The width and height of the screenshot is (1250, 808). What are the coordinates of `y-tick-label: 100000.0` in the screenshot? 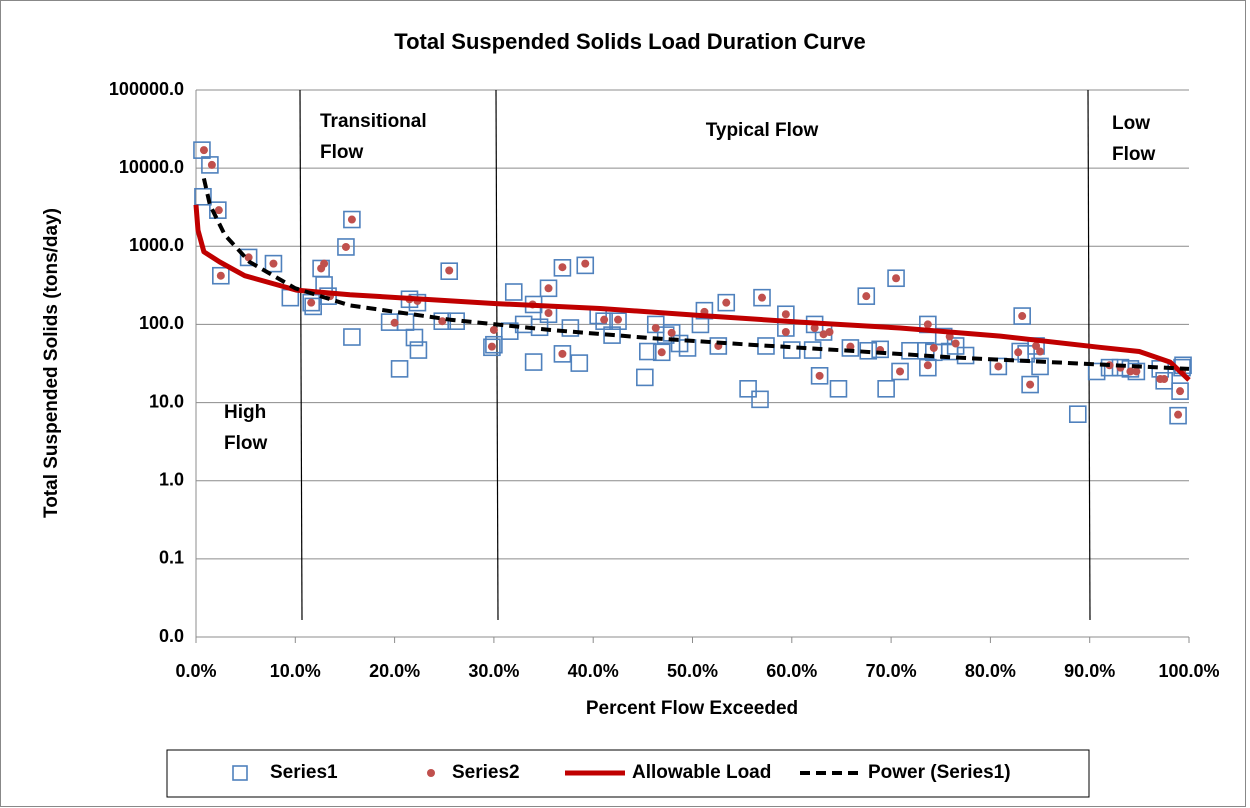 It's located at (146, 89).